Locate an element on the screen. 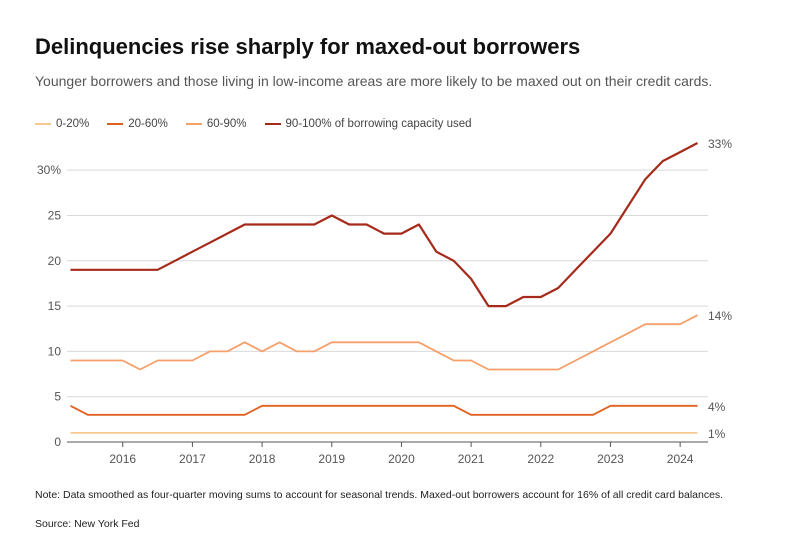 Image resolution: width=790 pixels, height=537 pixels. x-tick-label: 2019 is located at coordinates (331, 459).